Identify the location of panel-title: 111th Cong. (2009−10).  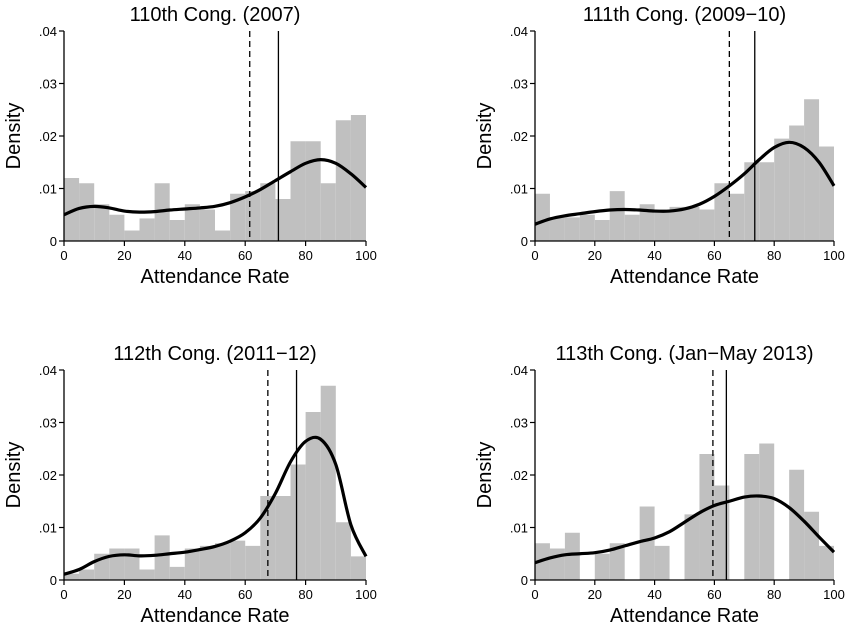
(684, 15).